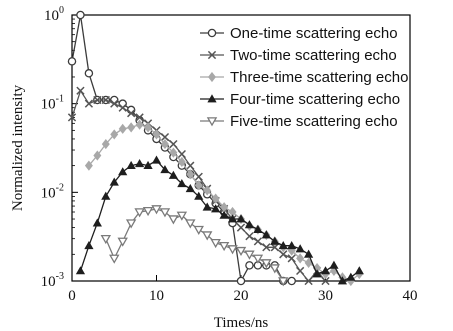  I want to click on y-tick-label: 10⁰, so click(54, 14).